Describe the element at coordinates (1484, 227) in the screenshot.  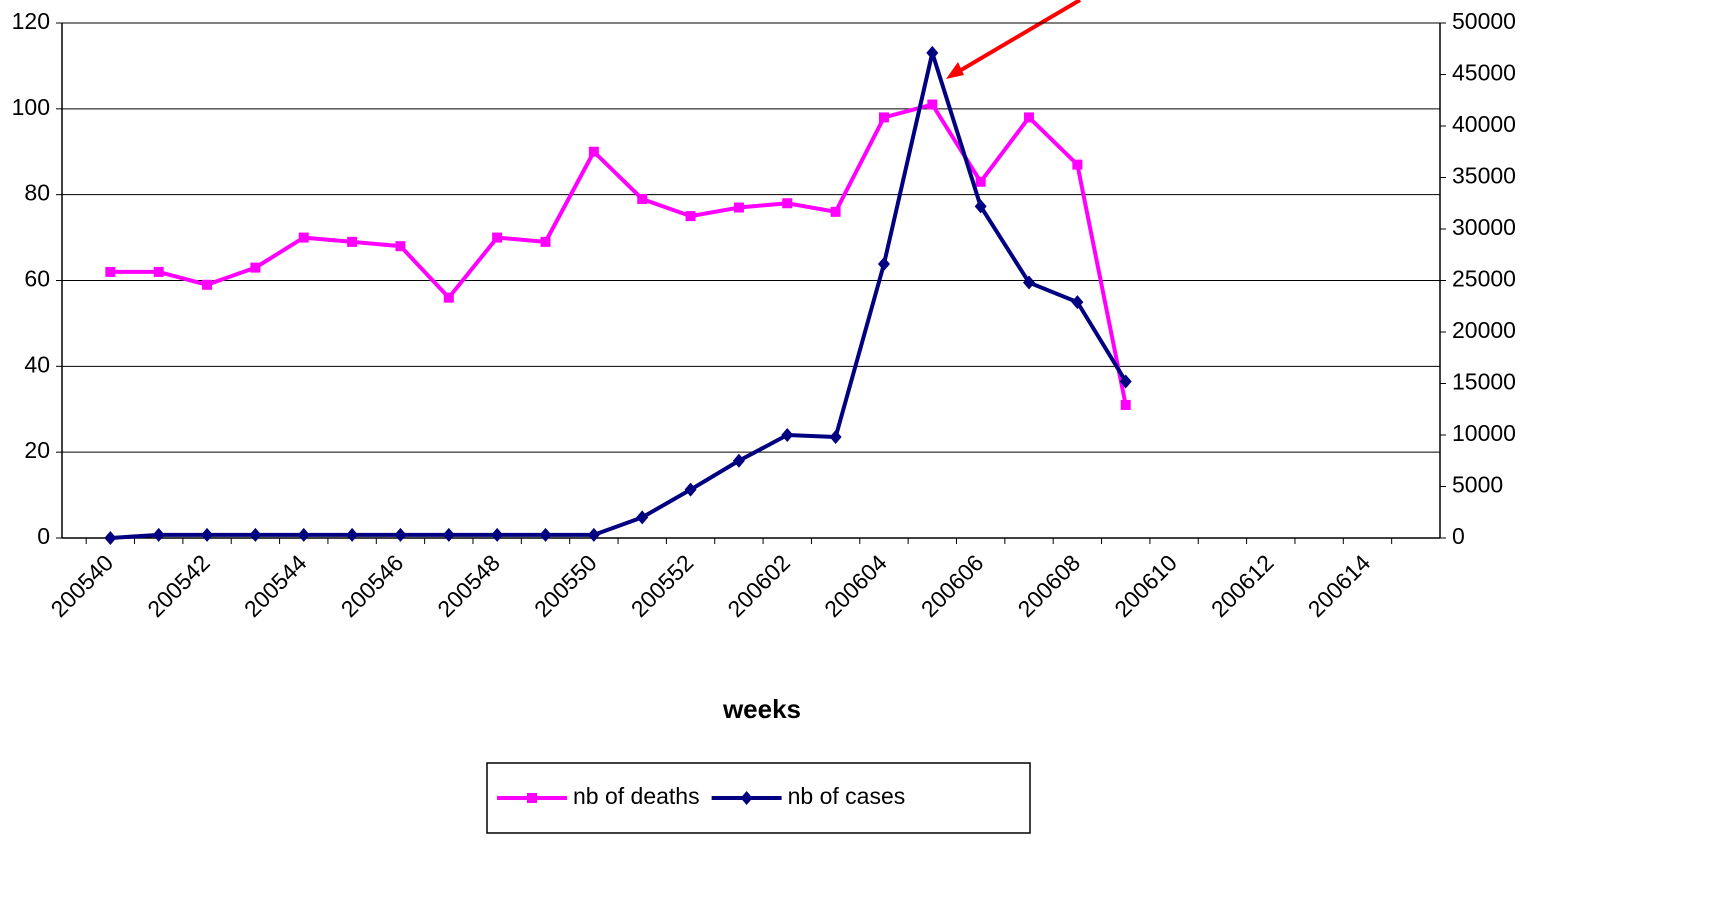
I see `y2-tick-label: 30000` at that location.